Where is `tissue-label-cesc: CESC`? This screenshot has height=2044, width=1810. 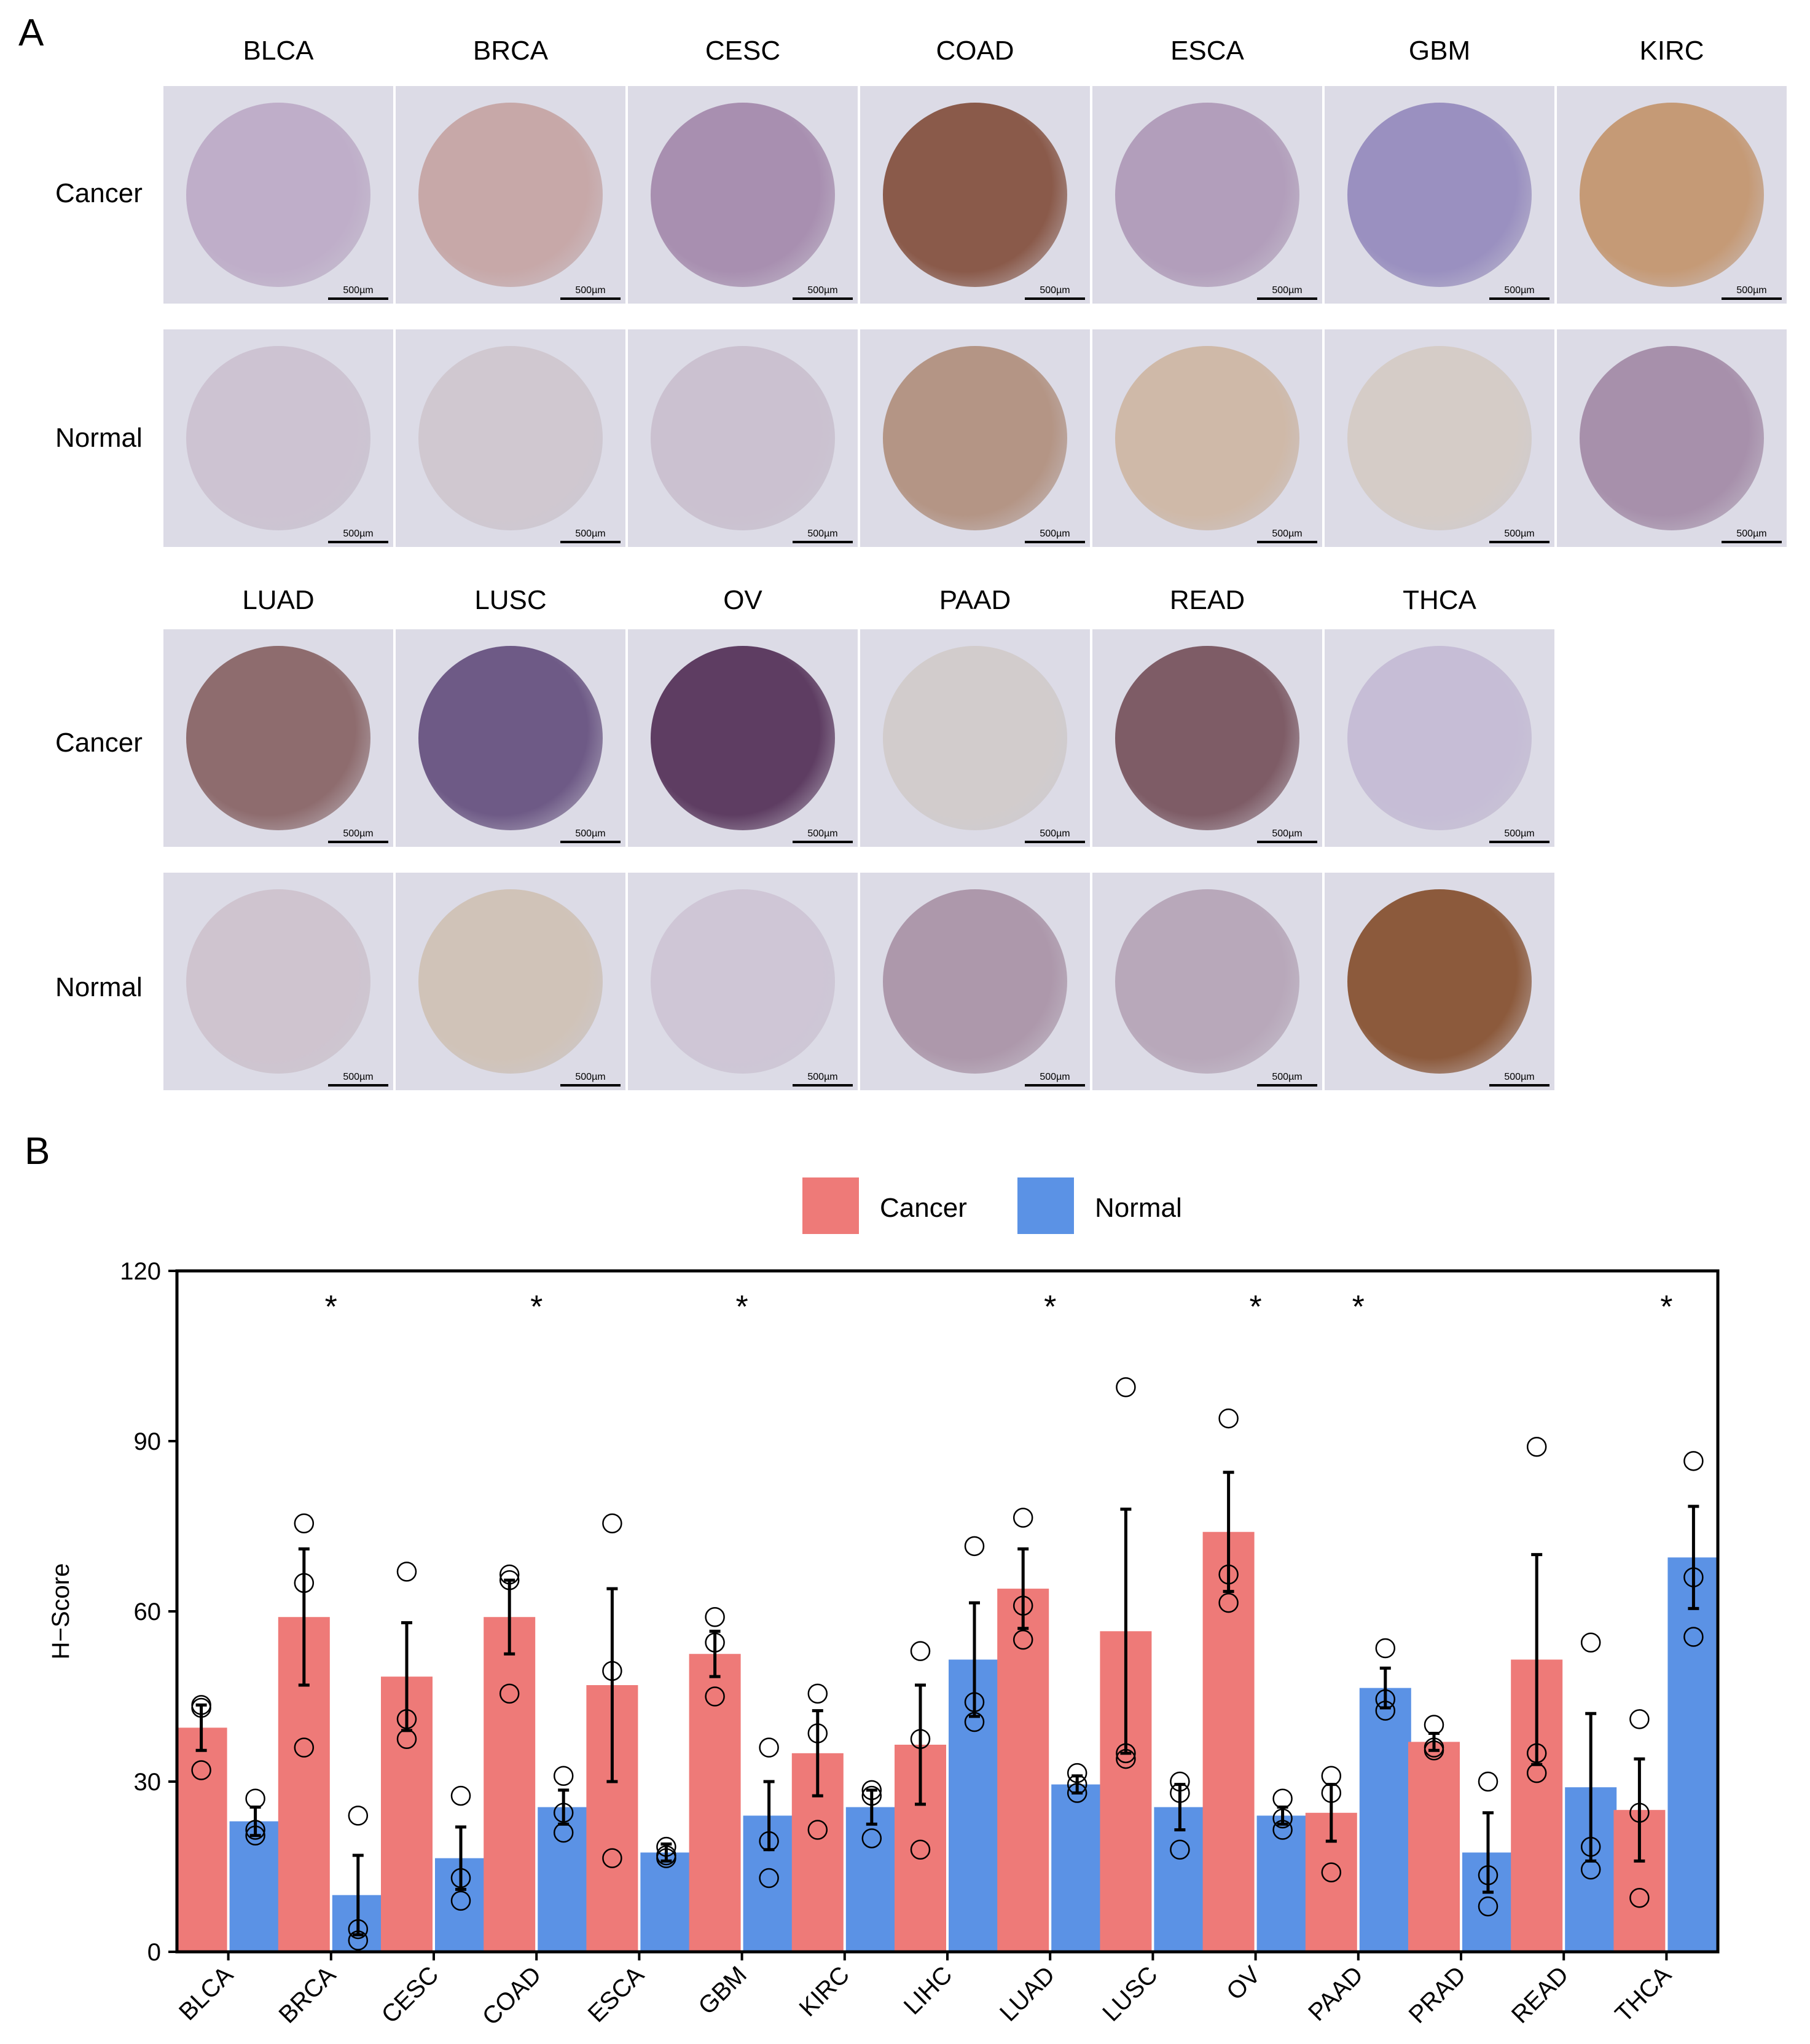
tissue-label-cesc: CESC is located at coordinates (743, 51).